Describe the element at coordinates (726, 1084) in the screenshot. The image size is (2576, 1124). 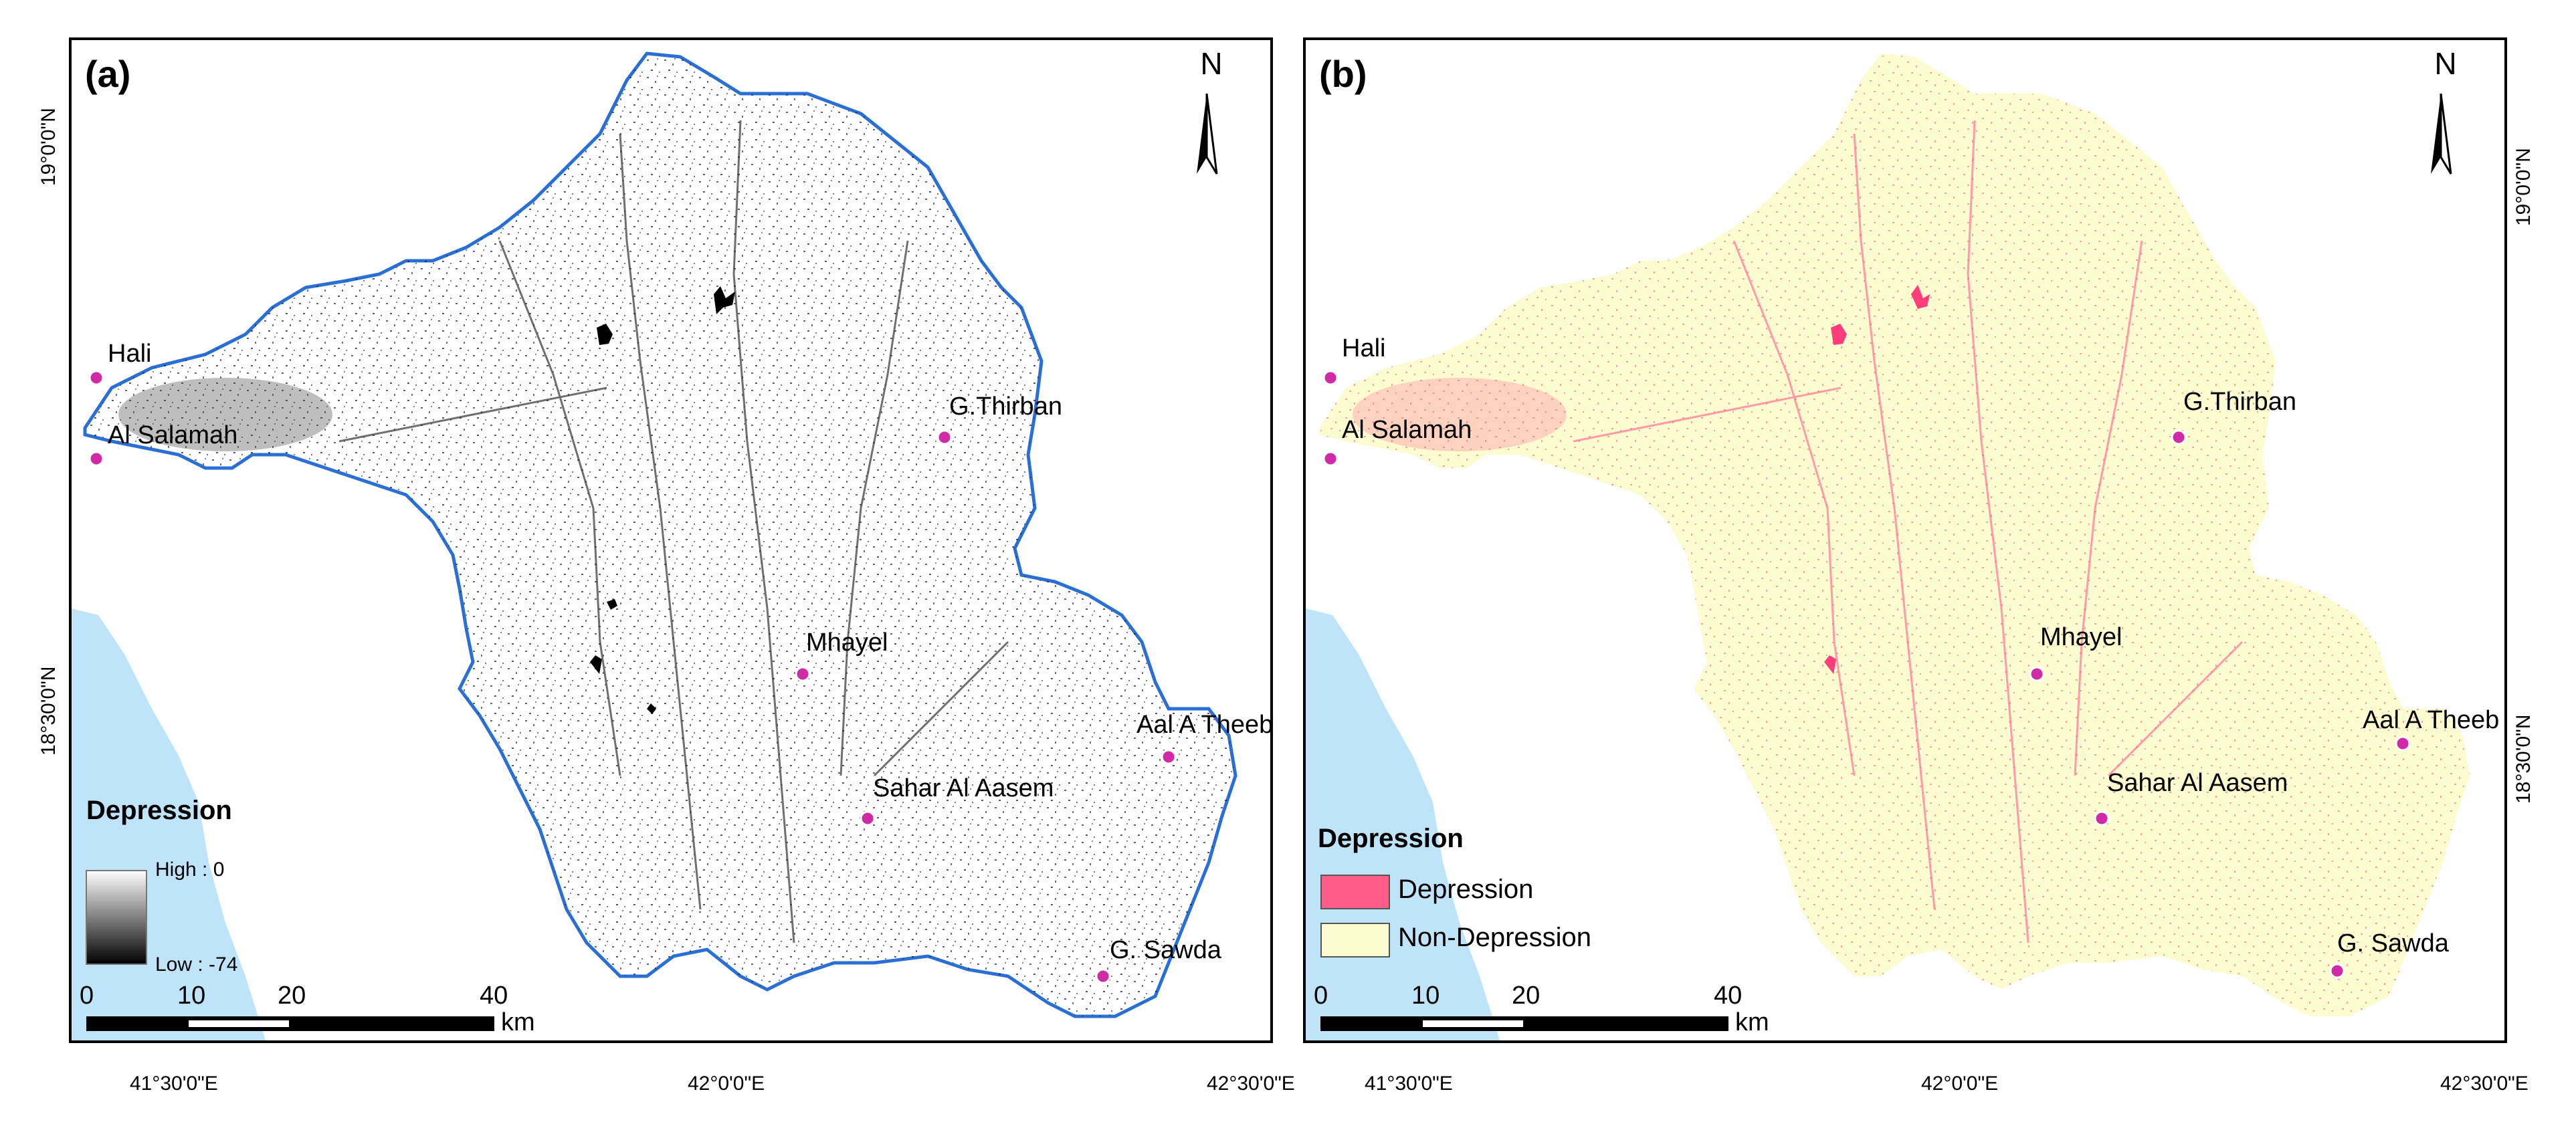
I see `lon-tick-a-2: 42°0'0"E` at that location.